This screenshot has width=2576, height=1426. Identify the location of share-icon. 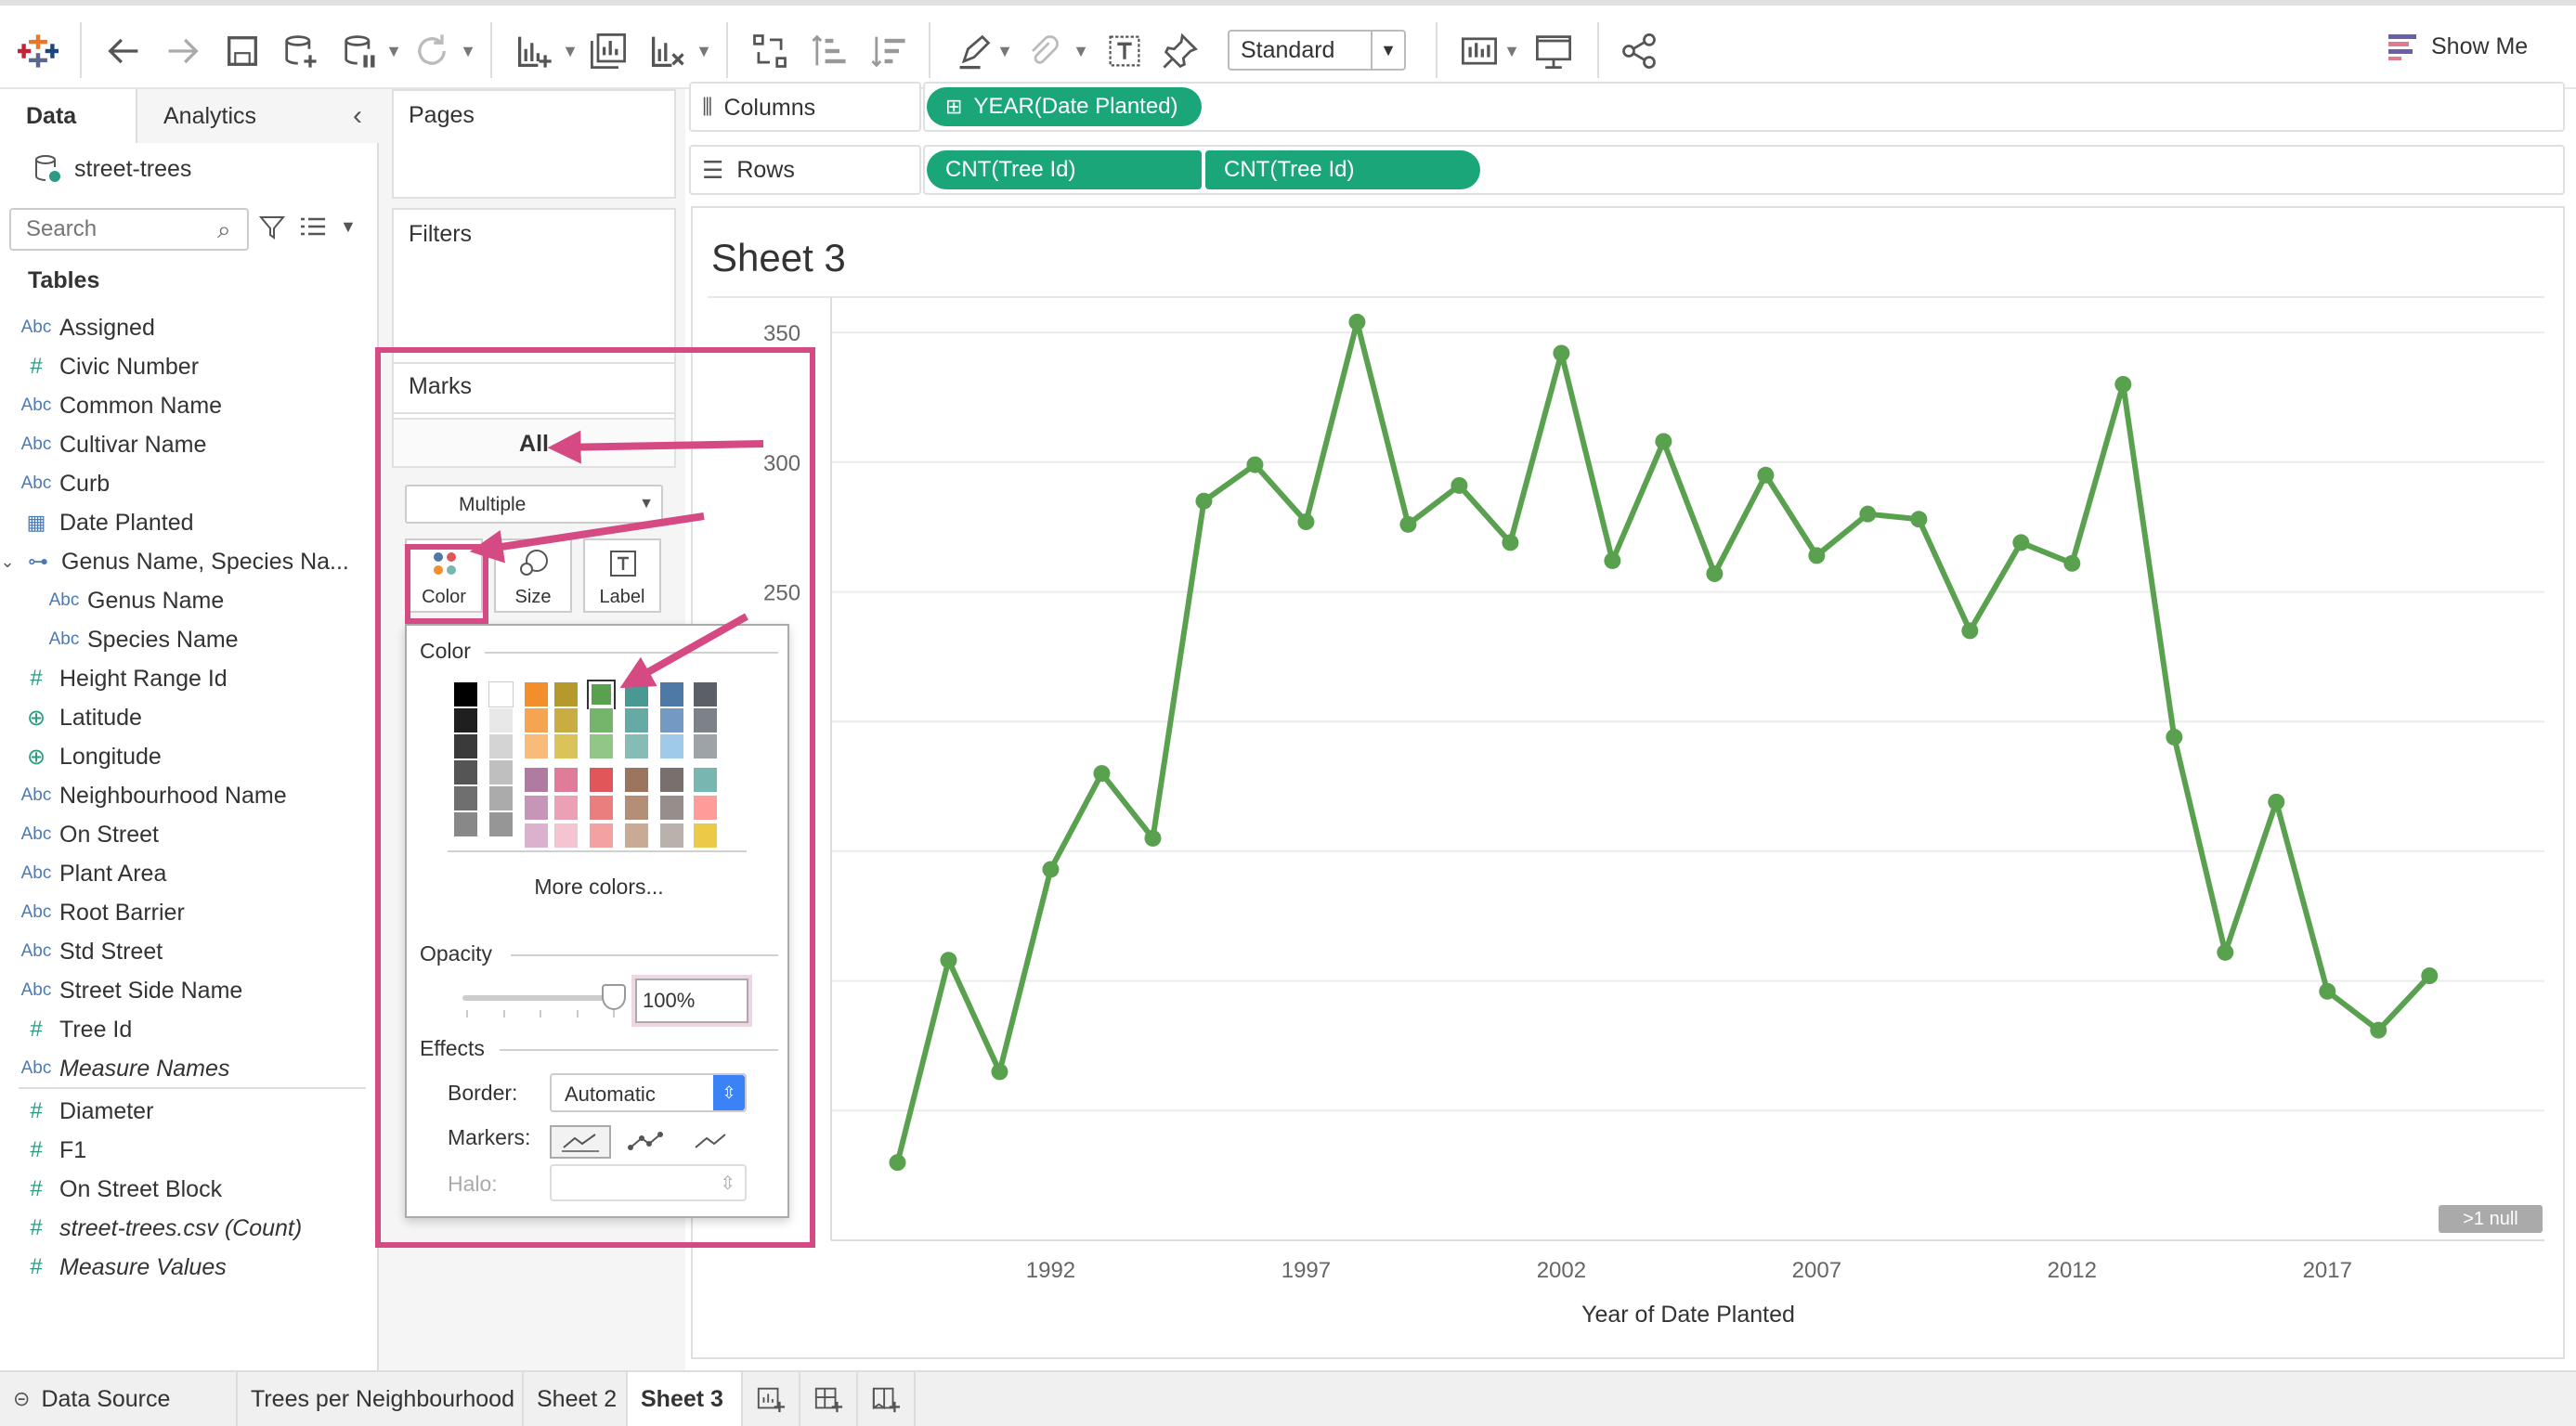
(1639, 51).